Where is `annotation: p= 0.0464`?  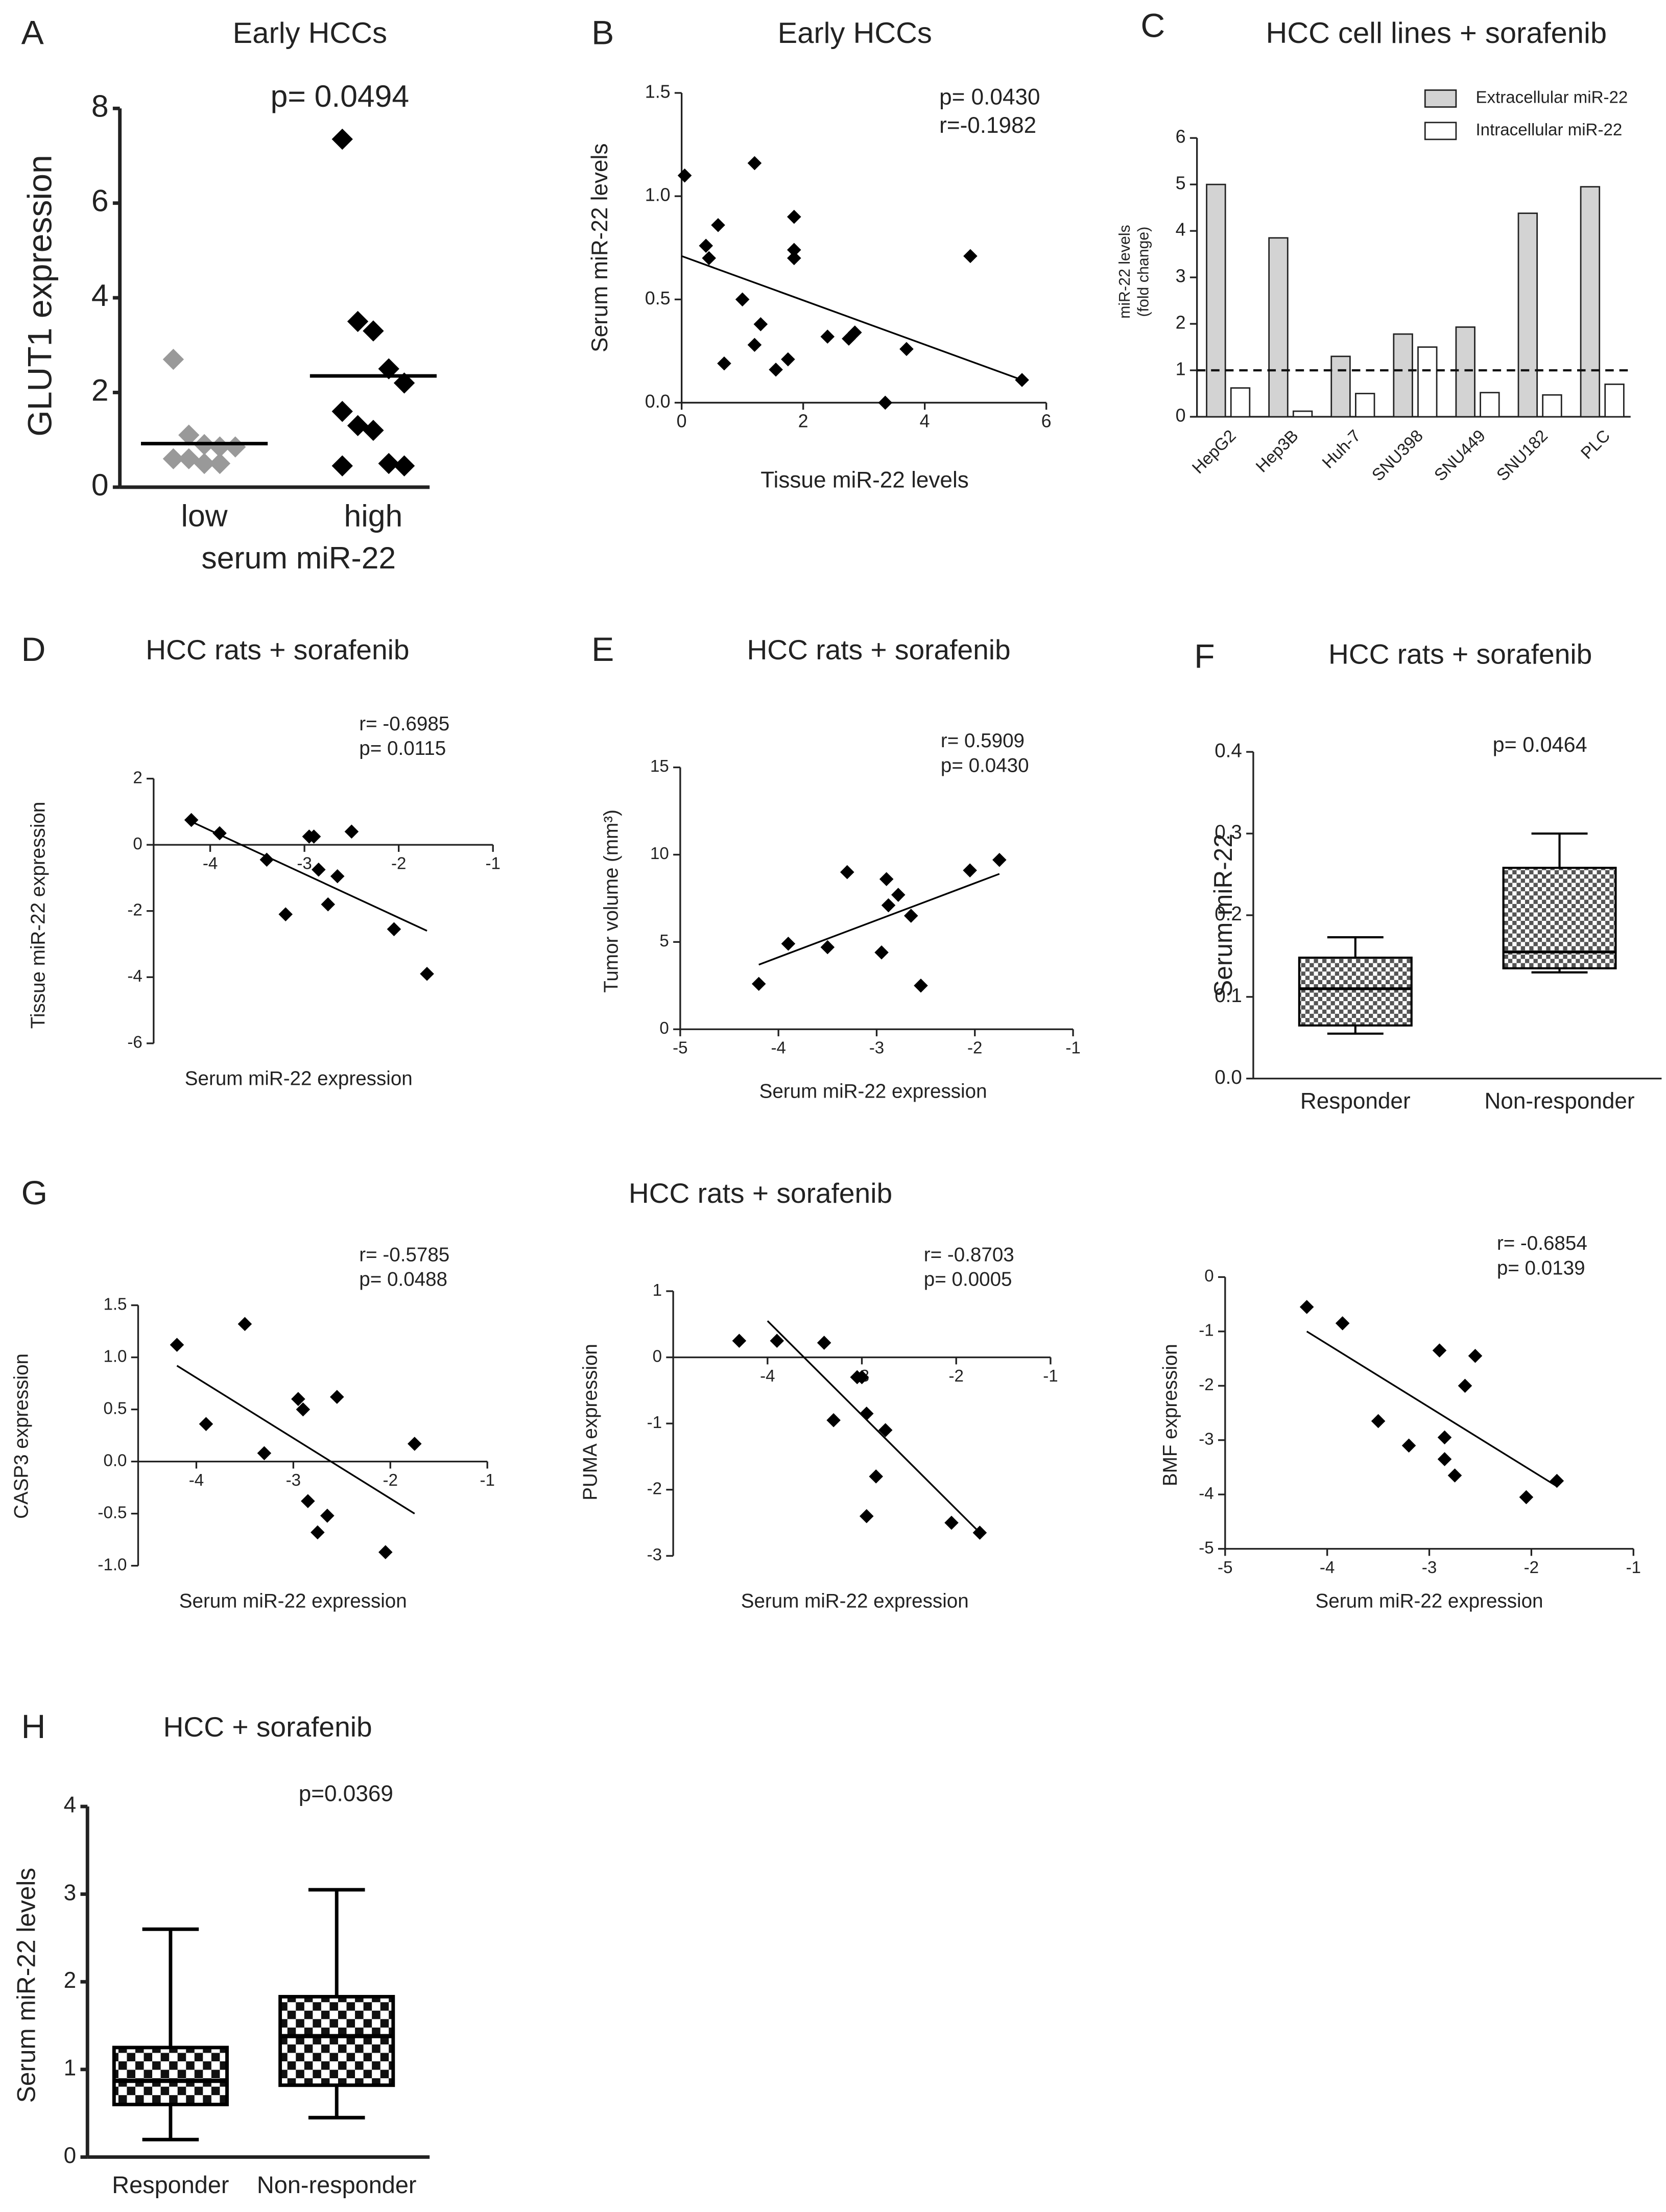 annotation: p= 0.0464 is located at coordinates (1540, 745).